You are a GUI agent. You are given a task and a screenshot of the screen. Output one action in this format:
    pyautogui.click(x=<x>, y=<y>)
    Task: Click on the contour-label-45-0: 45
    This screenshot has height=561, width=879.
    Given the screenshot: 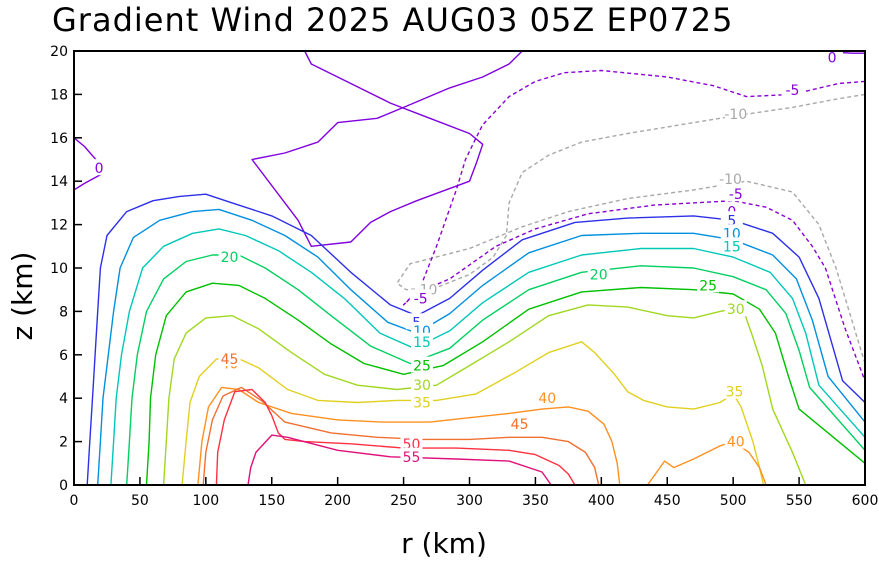 What is the action you would take?
    pyautogui.click(x=230, y=360)
    